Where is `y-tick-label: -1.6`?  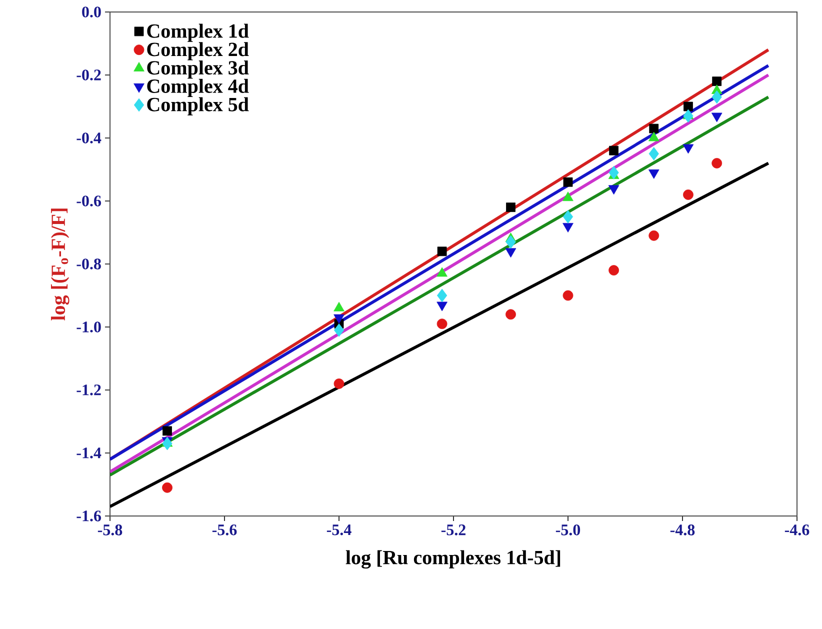
y-tick-label: -1.6 is located at coordinates (89, 516).